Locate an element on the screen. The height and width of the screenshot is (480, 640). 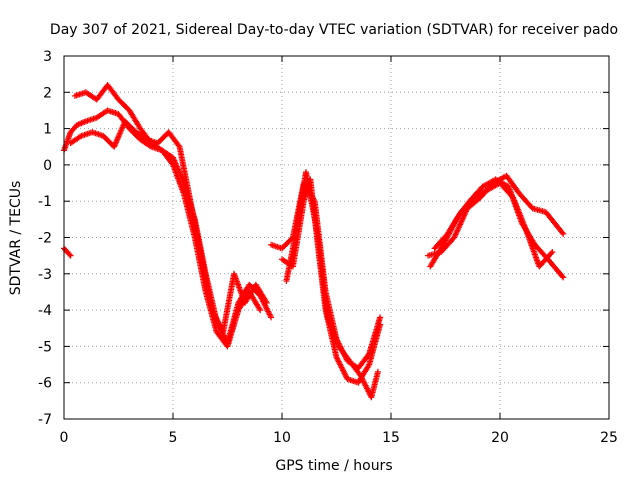
y-tick-label: -3 is located at coordinates (45, 275).